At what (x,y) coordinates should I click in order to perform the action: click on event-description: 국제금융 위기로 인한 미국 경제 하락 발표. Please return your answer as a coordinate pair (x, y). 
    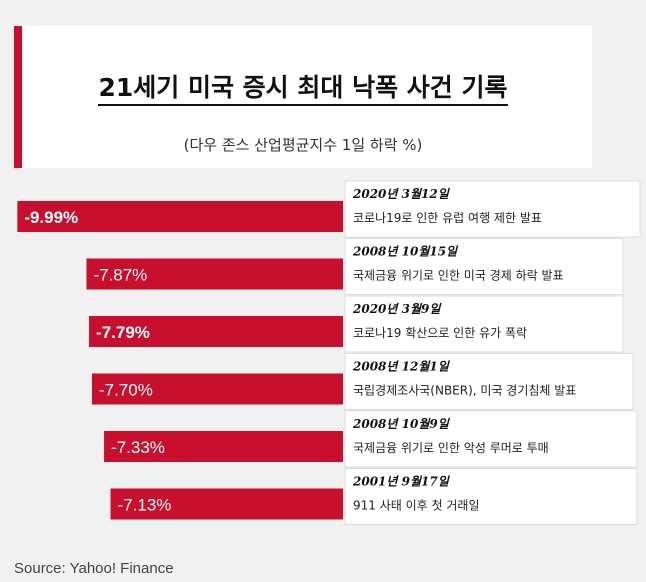
    Looking at the image, I should click on (458, 276).